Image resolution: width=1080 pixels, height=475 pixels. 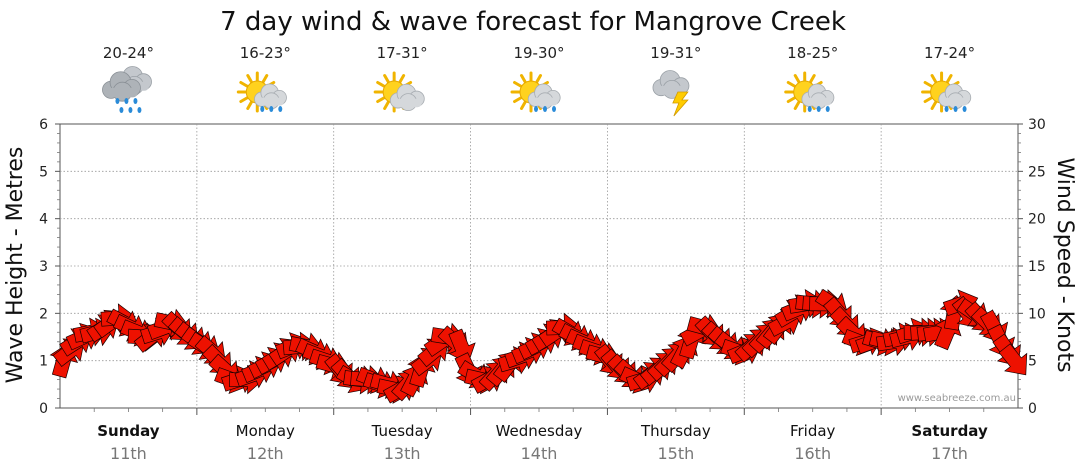 I want to click on left-tick-label: 1, so click(x=43, y=362).